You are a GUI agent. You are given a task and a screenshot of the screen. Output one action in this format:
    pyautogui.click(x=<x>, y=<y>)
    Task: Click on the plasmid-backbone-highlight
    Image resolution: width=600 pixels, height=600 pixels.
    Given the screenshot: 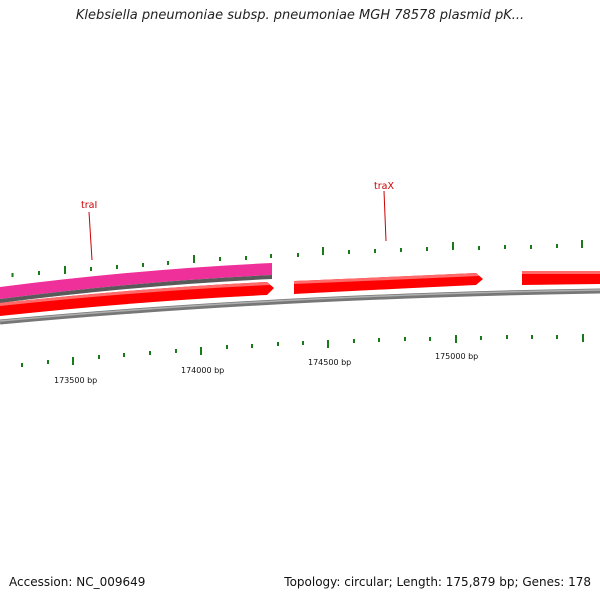 What is the action you would take?
    pyautogui.click(x=300, y=305)
    